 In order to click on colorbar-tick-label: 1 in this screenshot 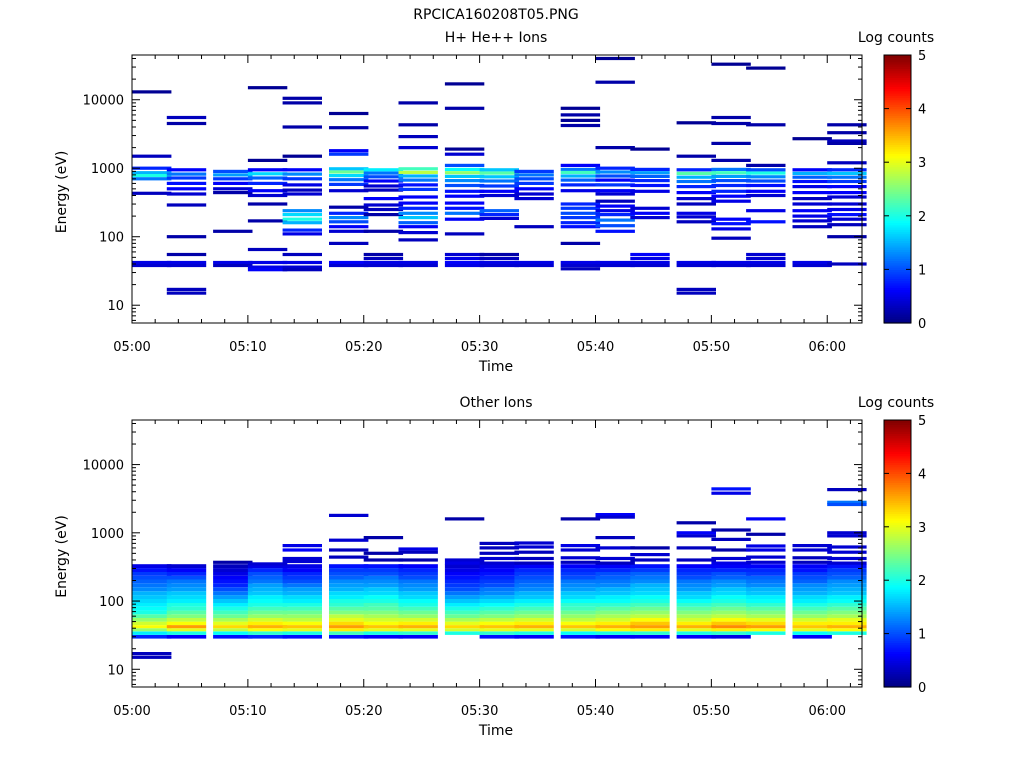, I will do `click(922, 635)`.